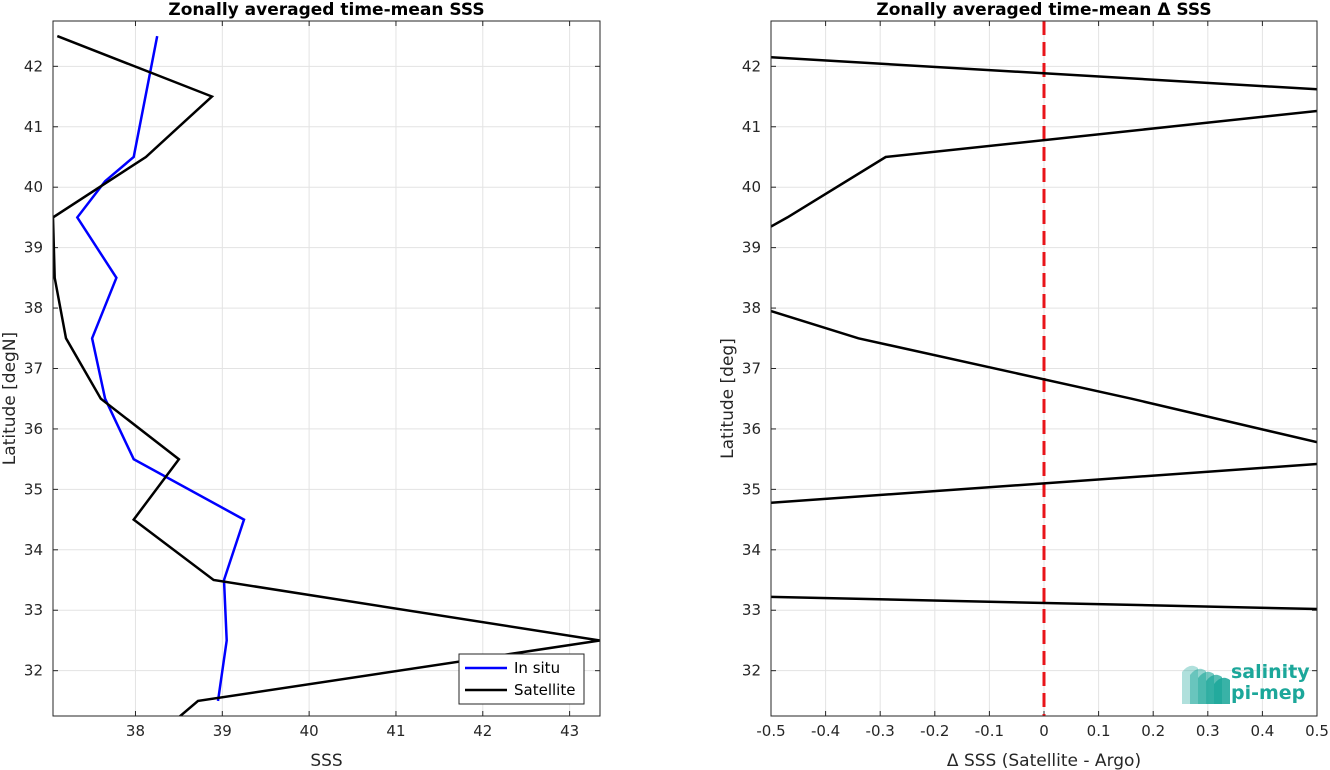  What do you see at coordinates (309, 731) in the screenshot?
I see `x-tick-label: 40` at bounding box center [309, 731].